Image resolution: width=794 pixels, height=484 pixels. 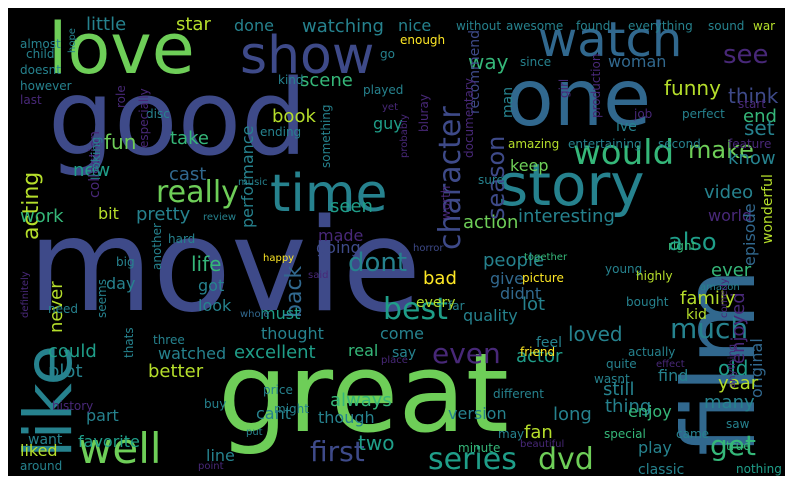 I want to click on cloud-word: however, so click(x=46, y=86).